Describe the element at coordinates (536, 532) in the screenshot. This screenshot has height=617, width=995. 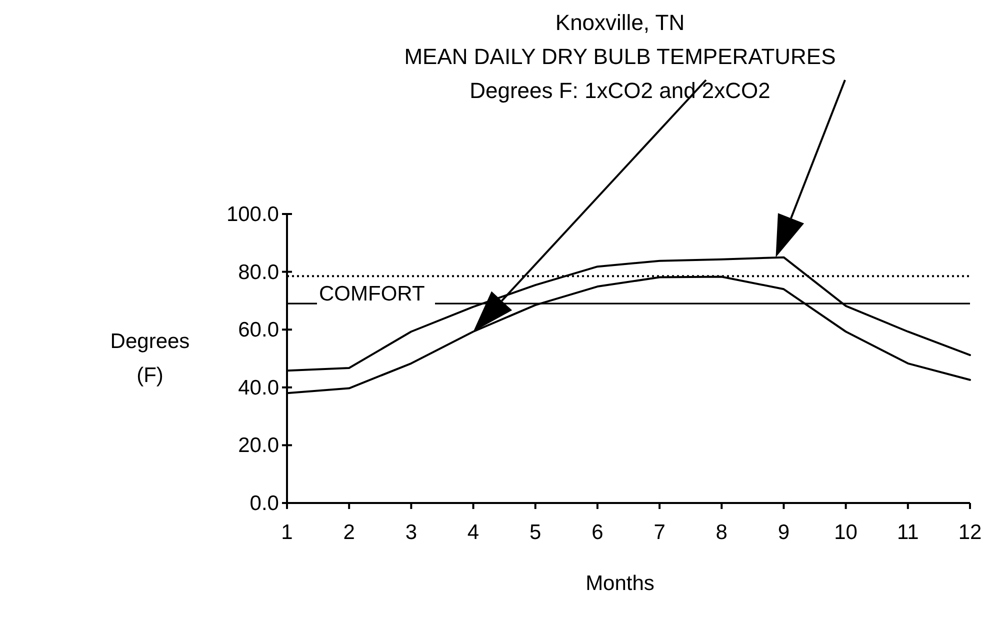
I see `x-tick-label: 5` at that location.